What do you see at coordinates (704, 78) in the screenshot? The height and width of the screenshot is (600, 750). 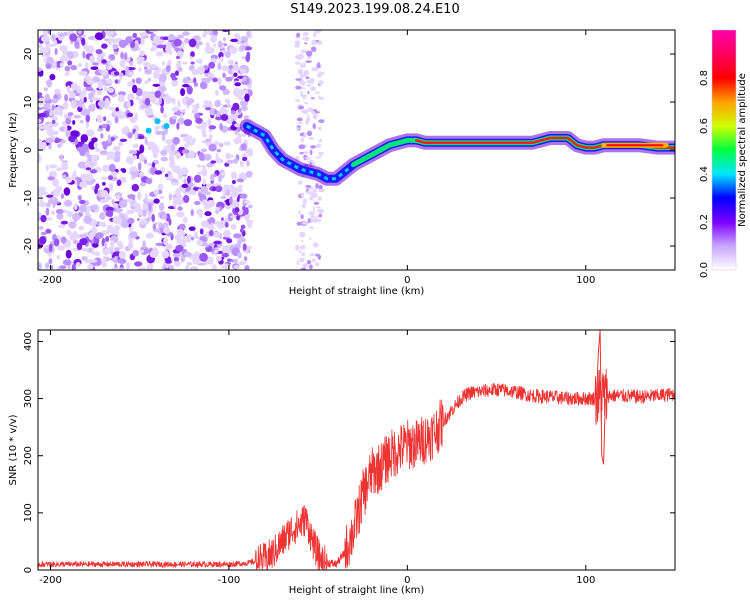 I see `colorbar-tick-label: 0.8` at bounding box center [704, 78].